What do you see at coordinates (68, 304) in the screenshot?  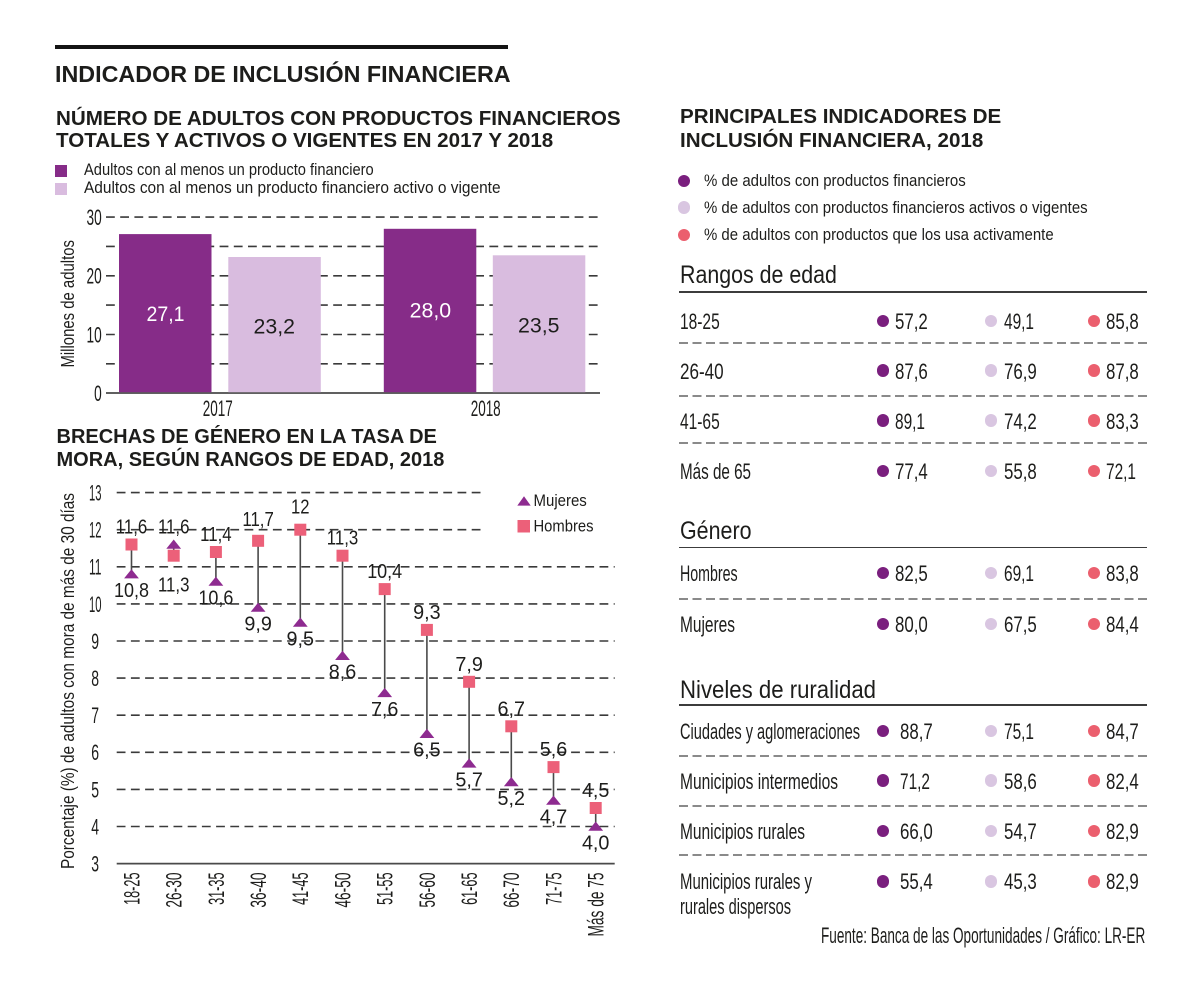 I see `svg-text: Millones de adultos` at bounding box center [68, 304].